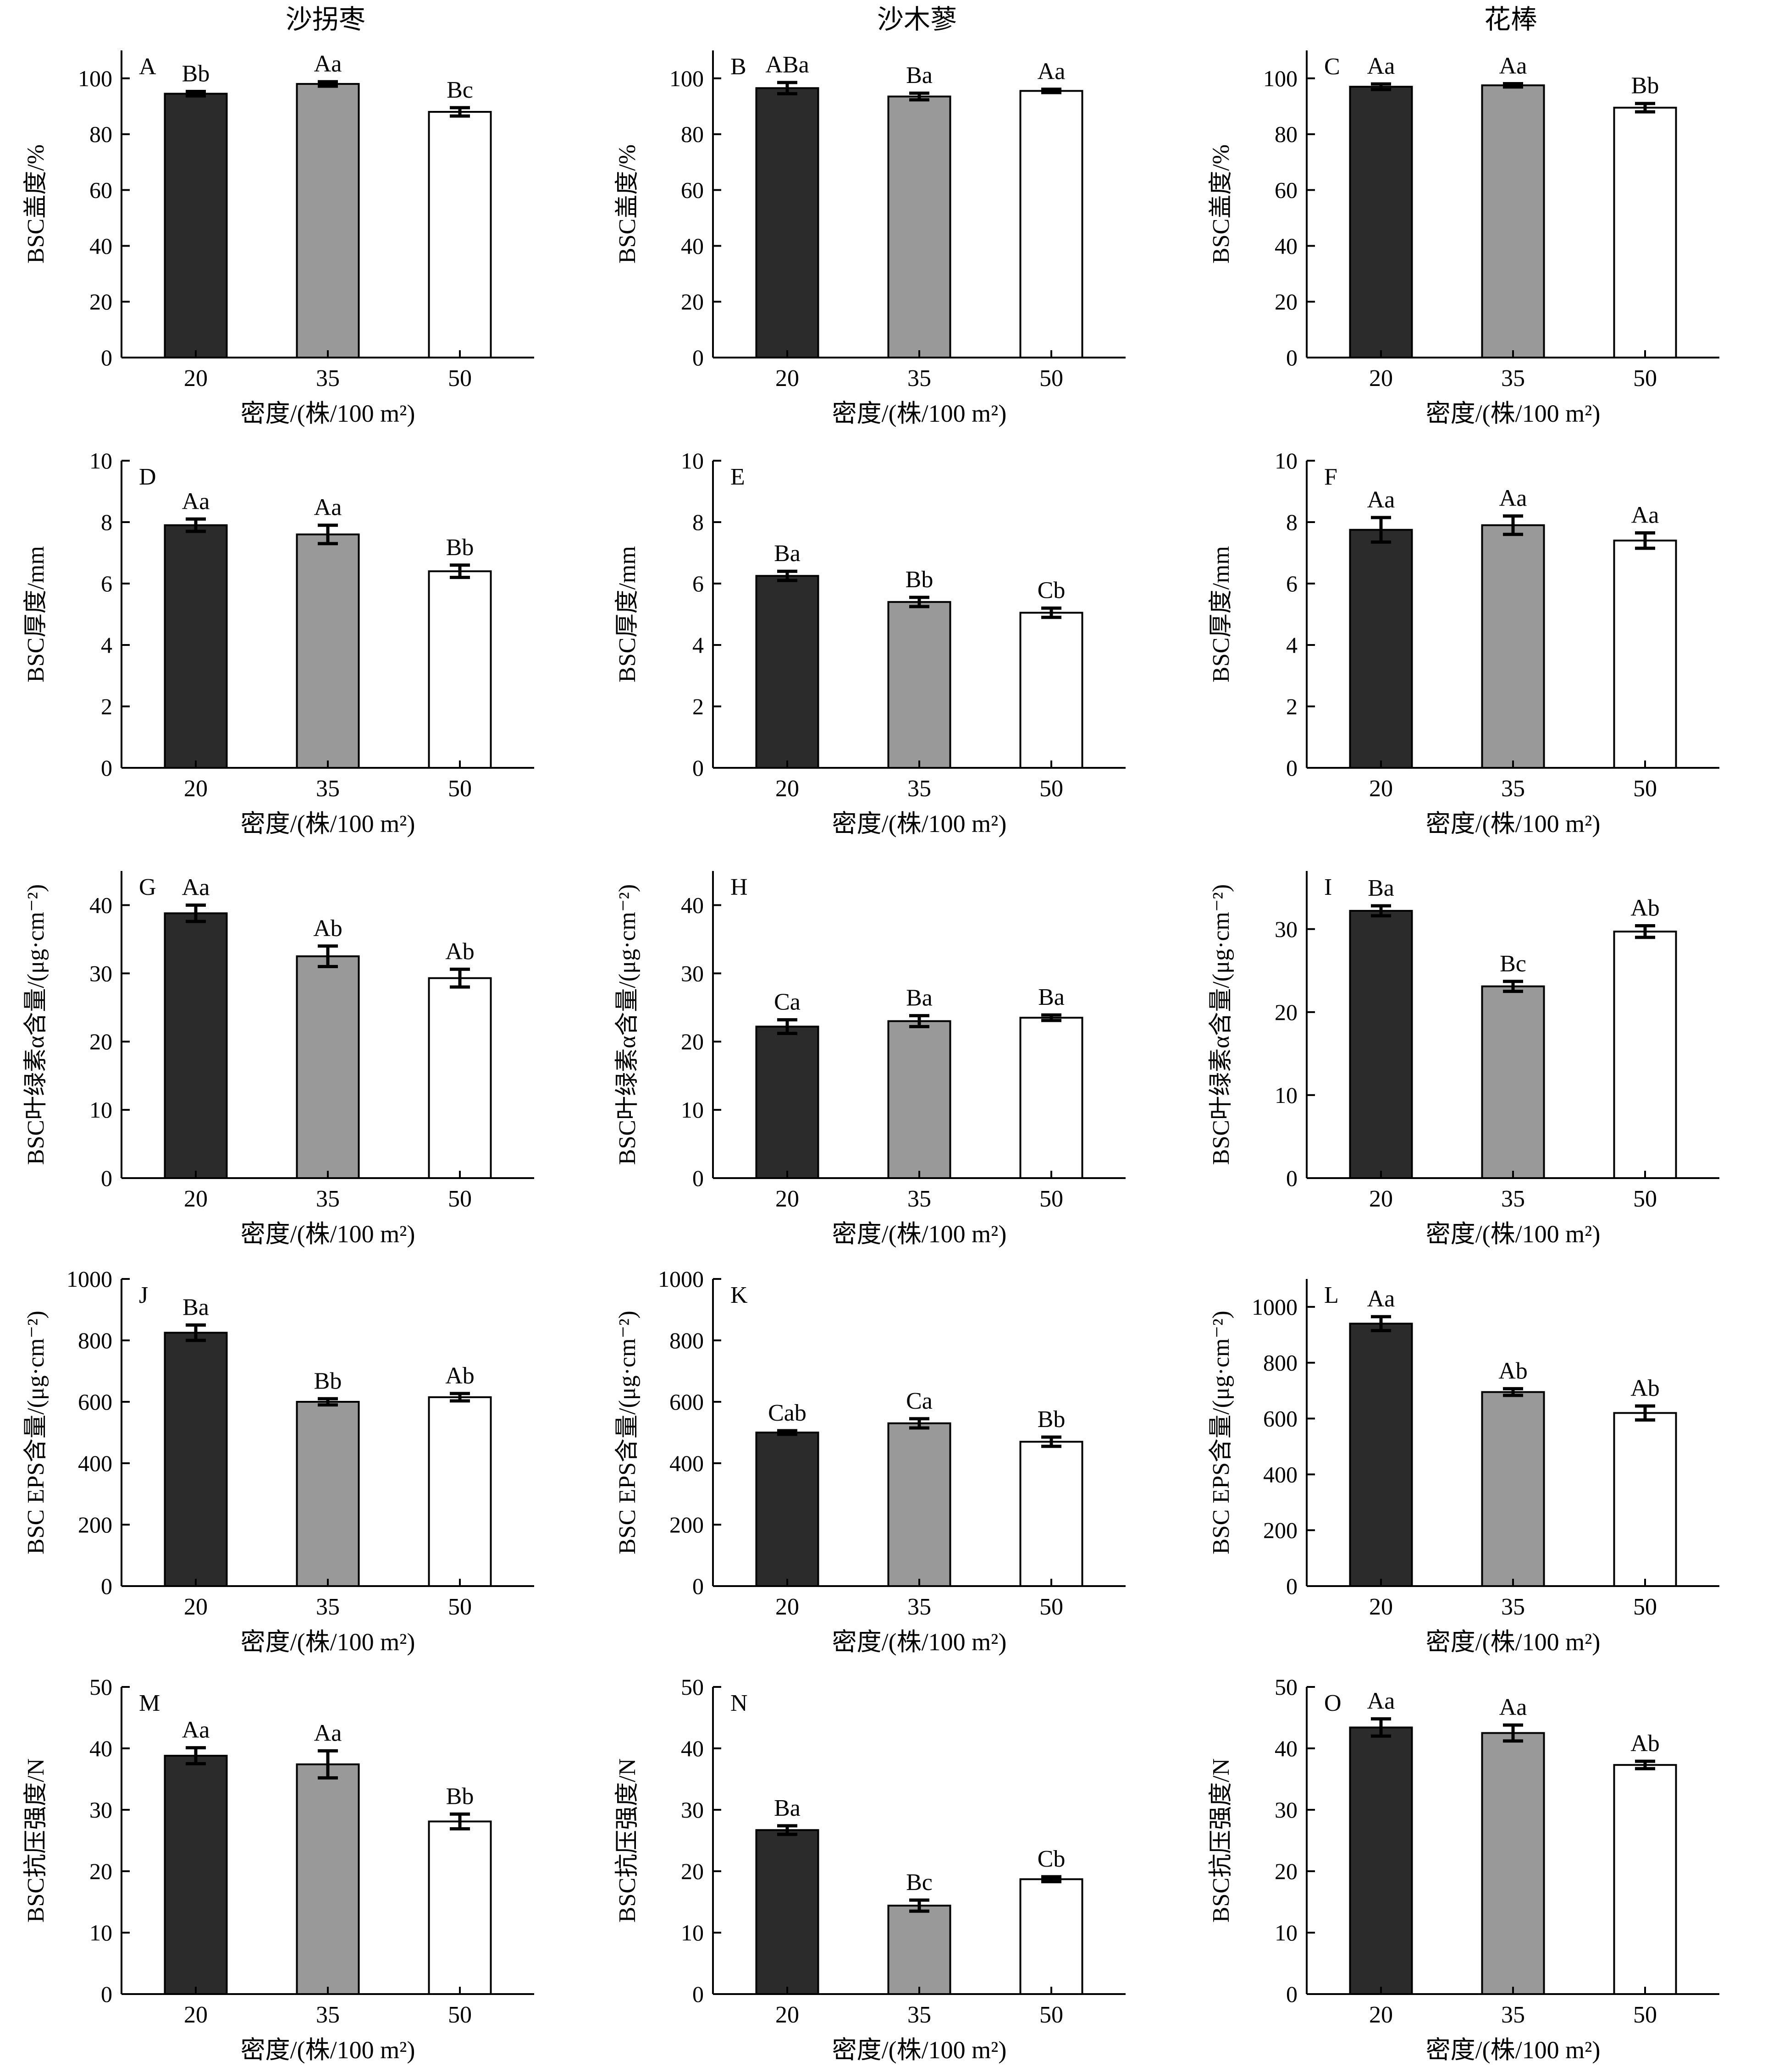 This screenshot has height=2072, width=1784. What do you see at coordinates (627, 1432) in the screenshot?
I see `y-axis-label: BSC EPS含量/(μg·cm⁻²)` at bounding box center [627, 1432].